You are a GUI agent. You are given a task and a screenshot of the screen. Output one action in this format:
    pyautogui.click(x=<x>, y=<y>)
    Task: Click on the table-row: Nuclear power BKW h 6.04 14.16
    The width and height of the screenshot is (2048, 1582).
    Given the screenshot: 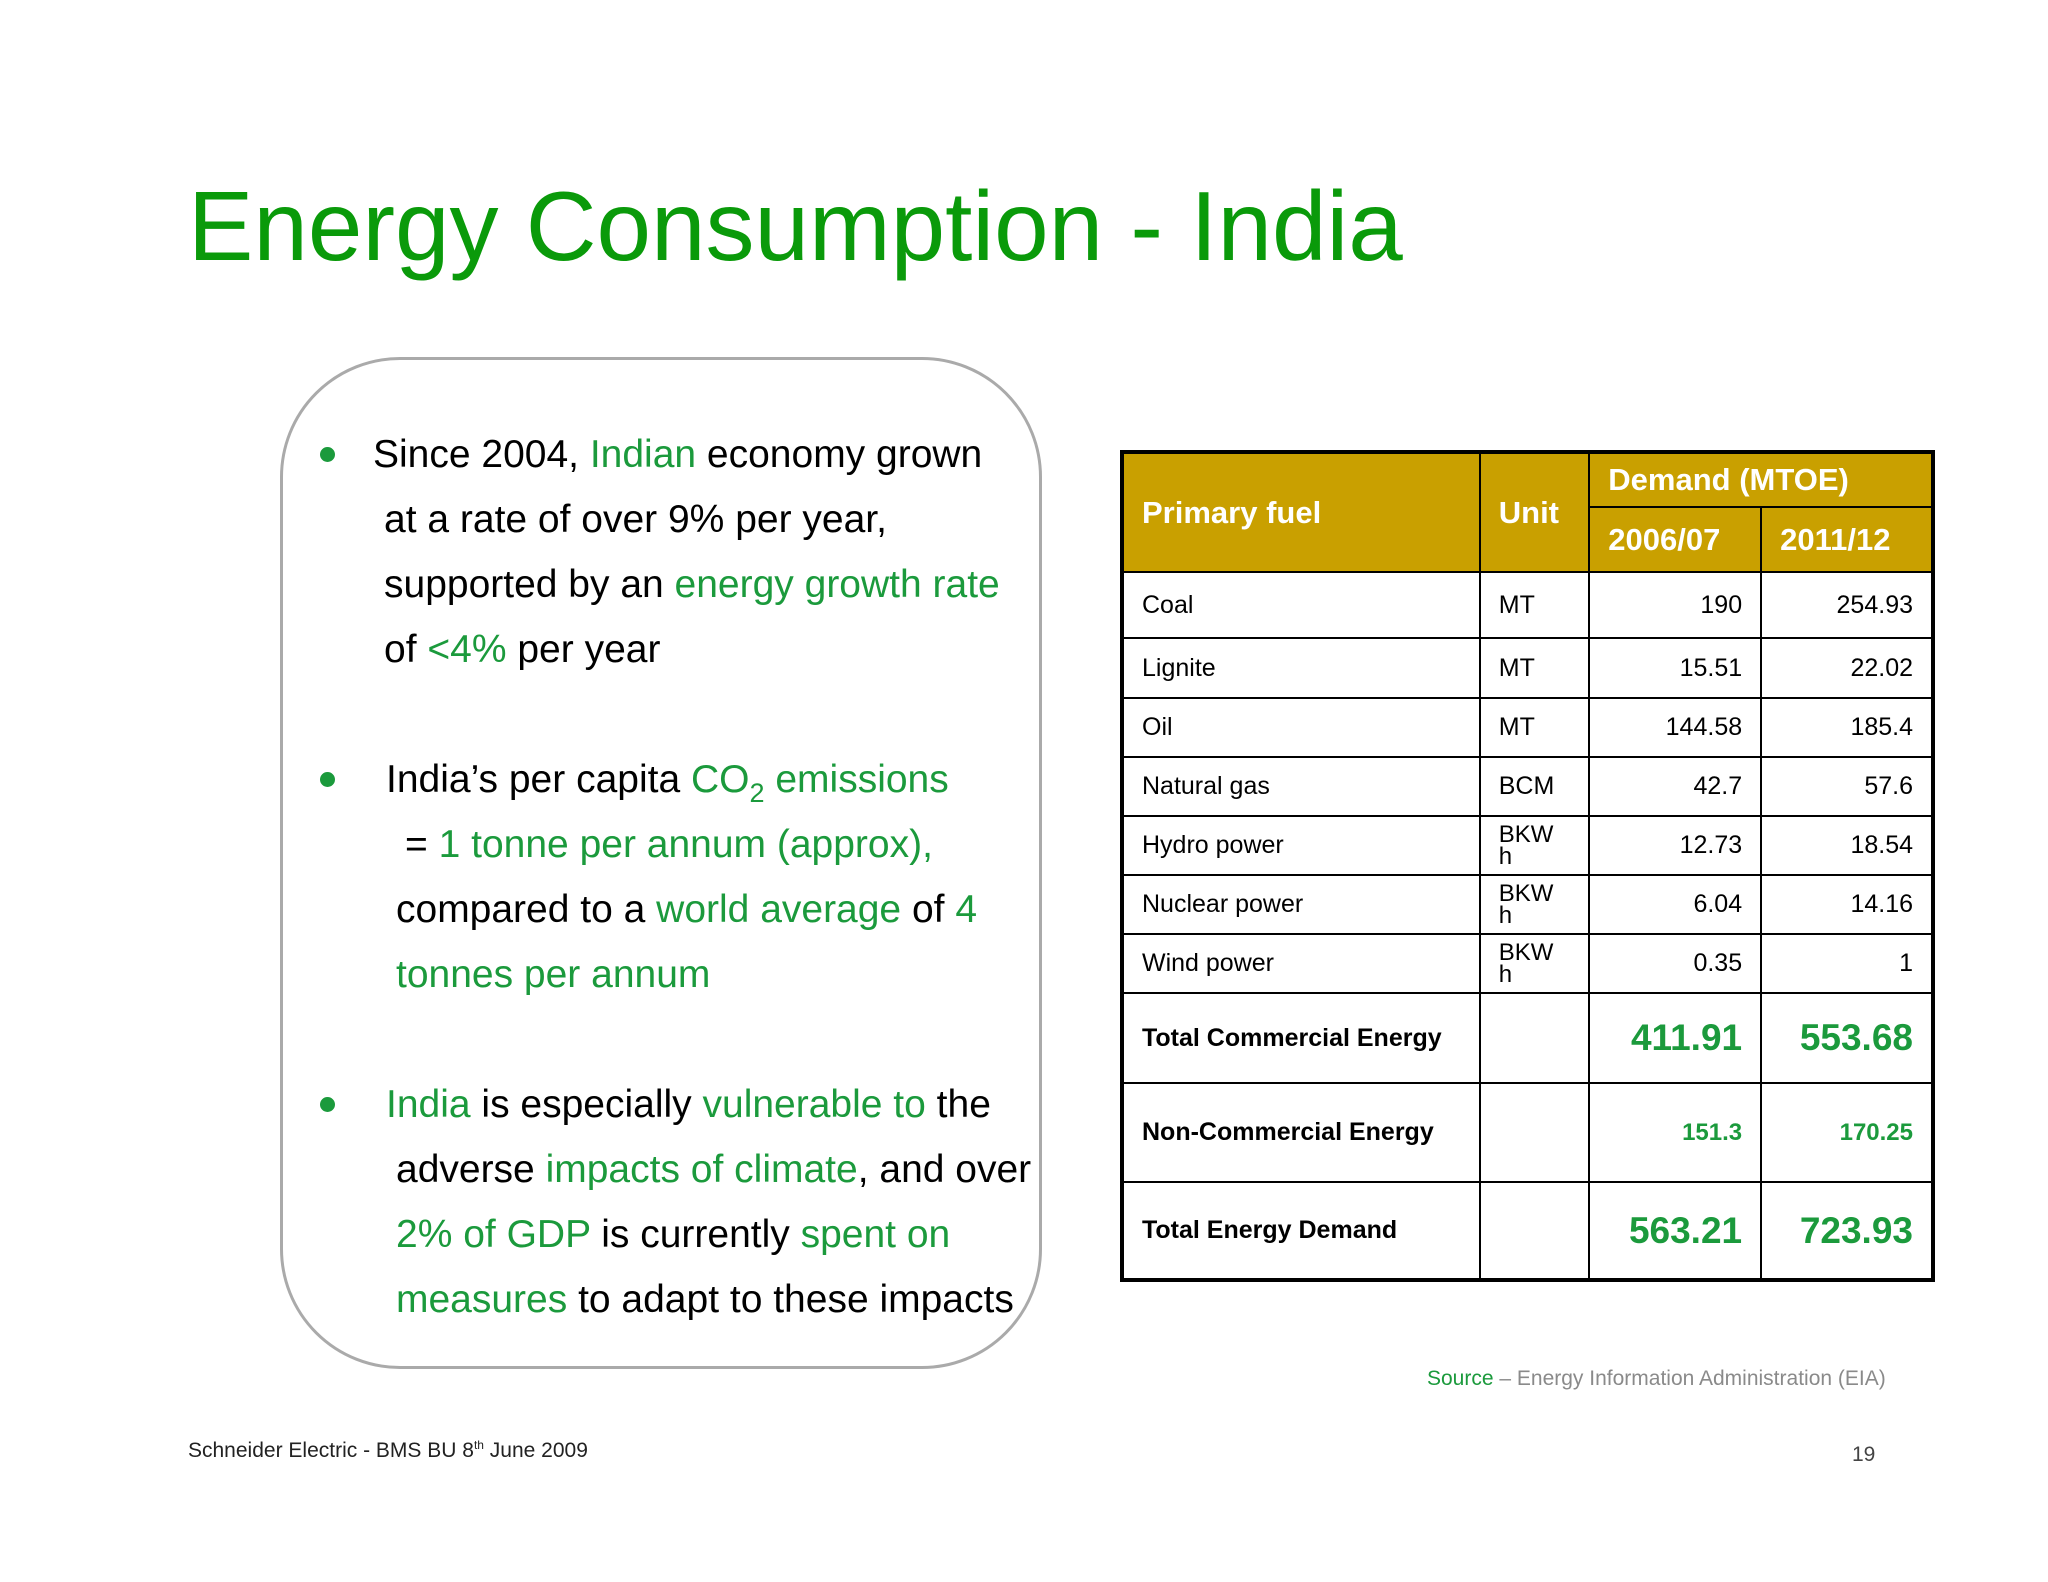 What is the action you would take?
    pyautogui.click(x=1527, y=904)
    